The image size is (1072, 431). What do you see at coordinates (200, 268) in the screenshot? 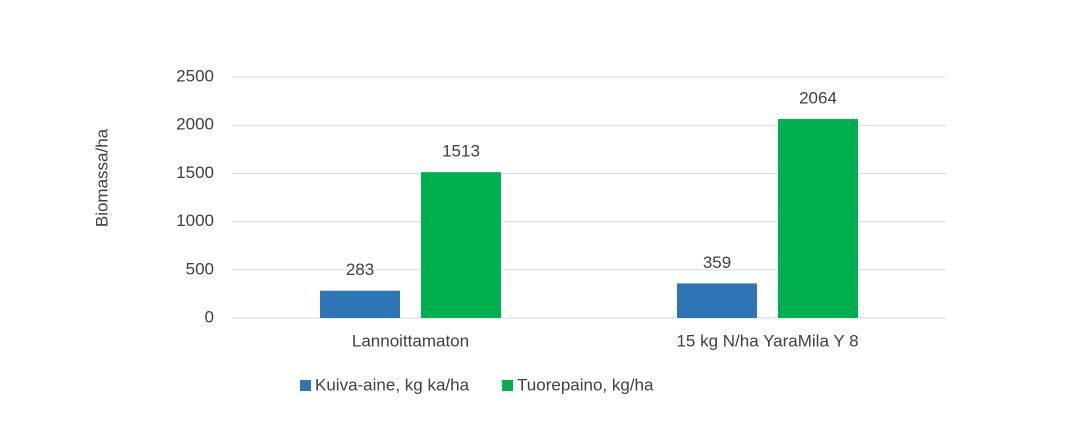
I see `y-tick-label: 500` at bounding box center [200, 268].